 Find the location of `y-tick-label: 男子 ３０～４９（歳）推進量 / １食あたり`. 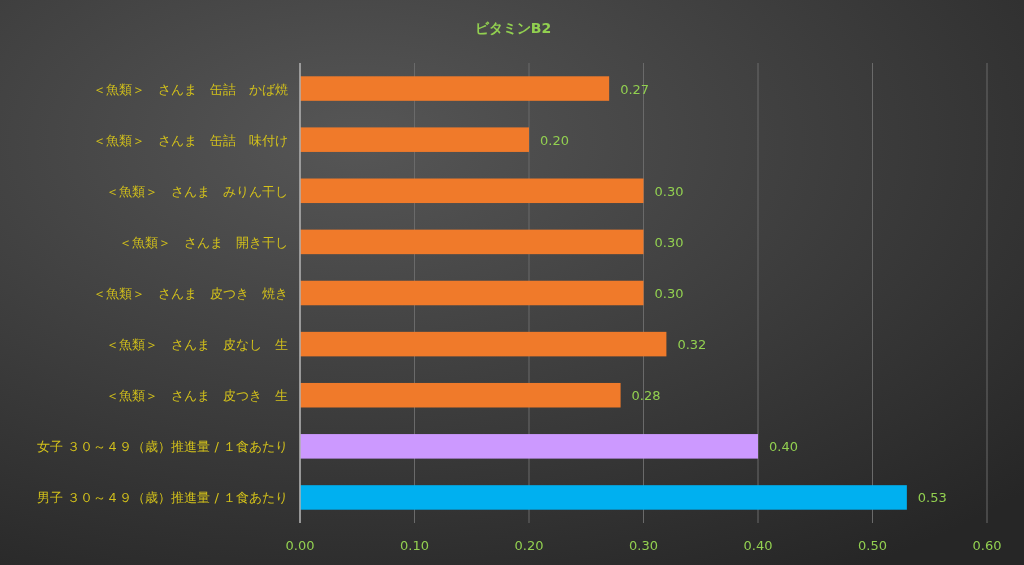

y-tick-label: 男子 ３０～４９（歳）推進量 / １食あたり is located at coordinates (162, 498).